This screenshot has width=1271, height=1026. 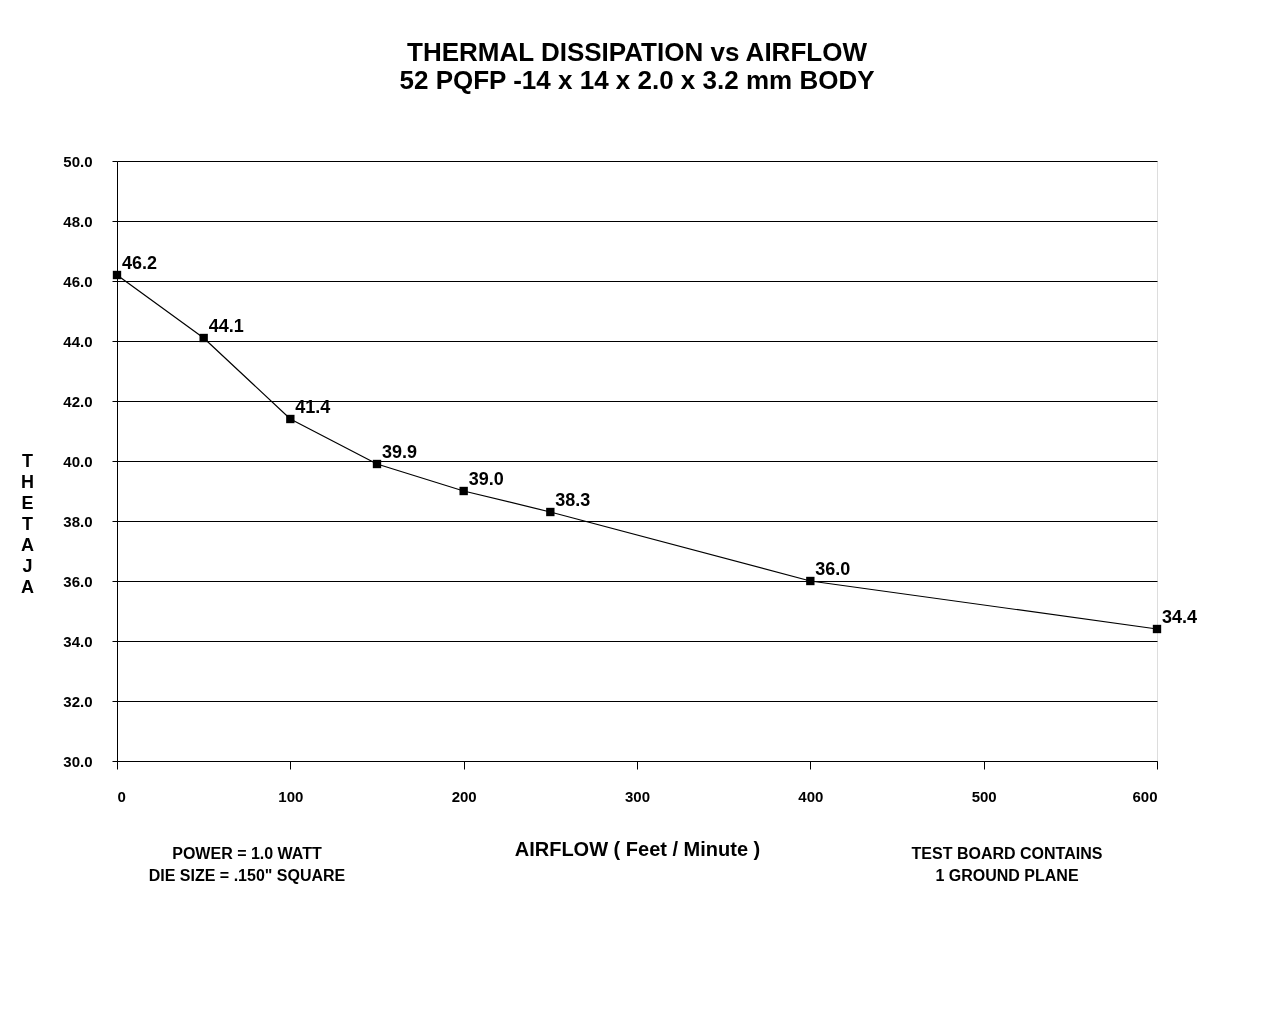 I want to click on y-tick-label: 46.0, so click(x=78, y=281).